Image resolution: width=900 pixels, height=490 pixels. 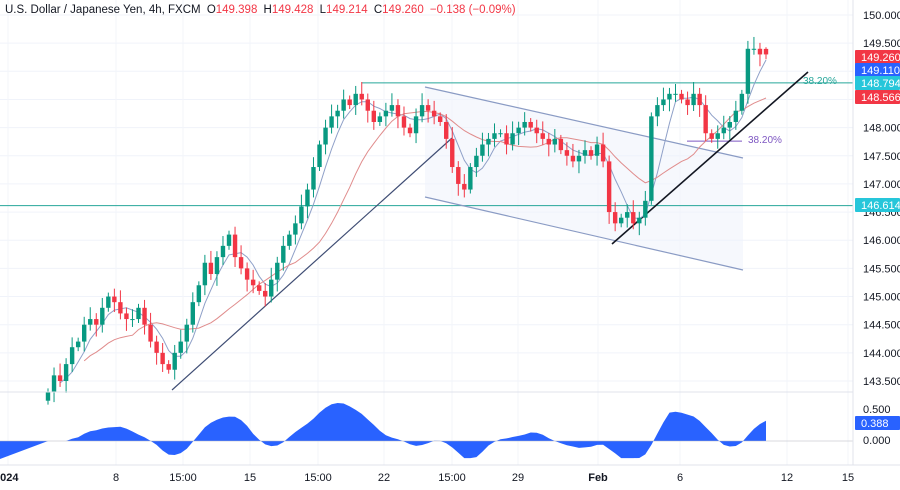 What do you see at coordinates (116, 478) in the screenshot?
I see `time-tick-label: 8` at bounding box center [116, 478].